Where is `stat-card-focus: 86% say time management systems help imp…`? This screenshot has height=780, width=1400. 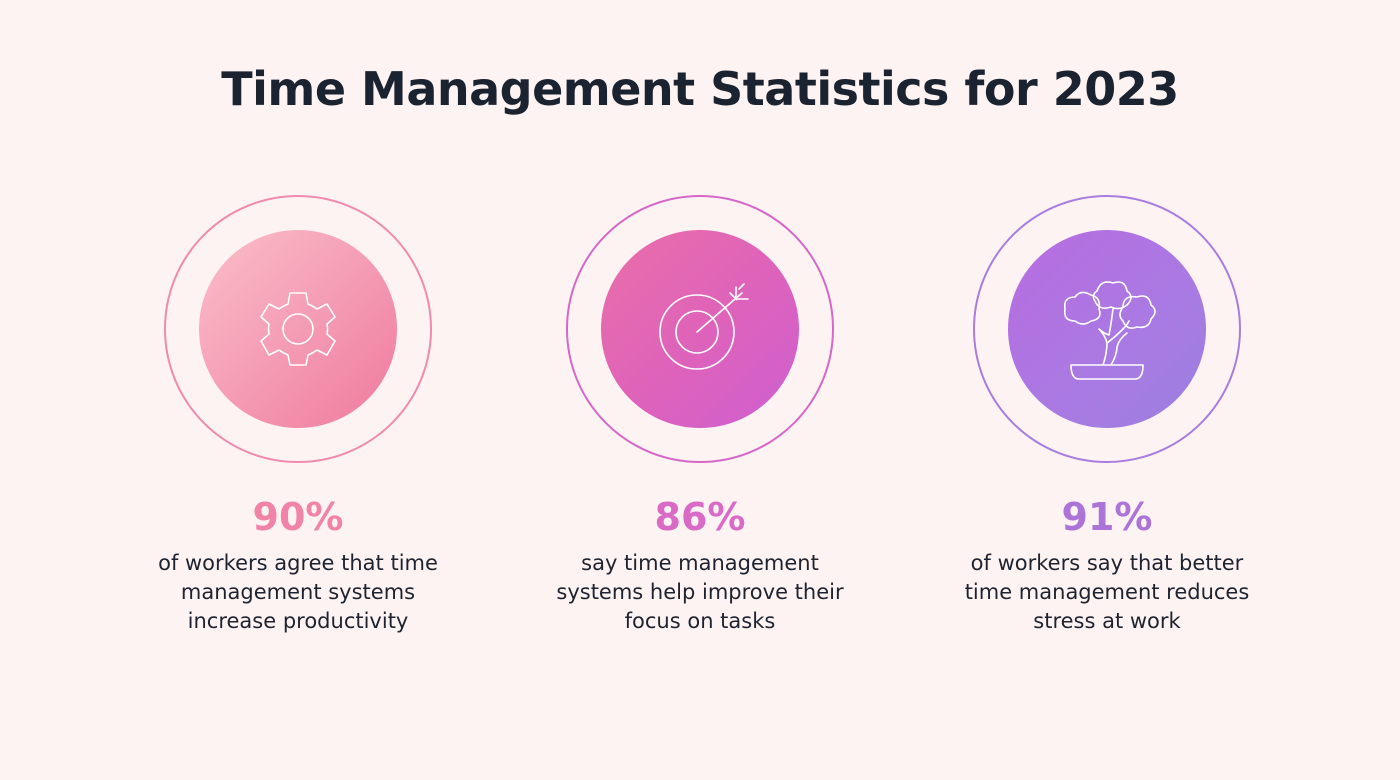 stat-card-focus: 86% say time management systems help imp… is located at coordinates (700, 415).